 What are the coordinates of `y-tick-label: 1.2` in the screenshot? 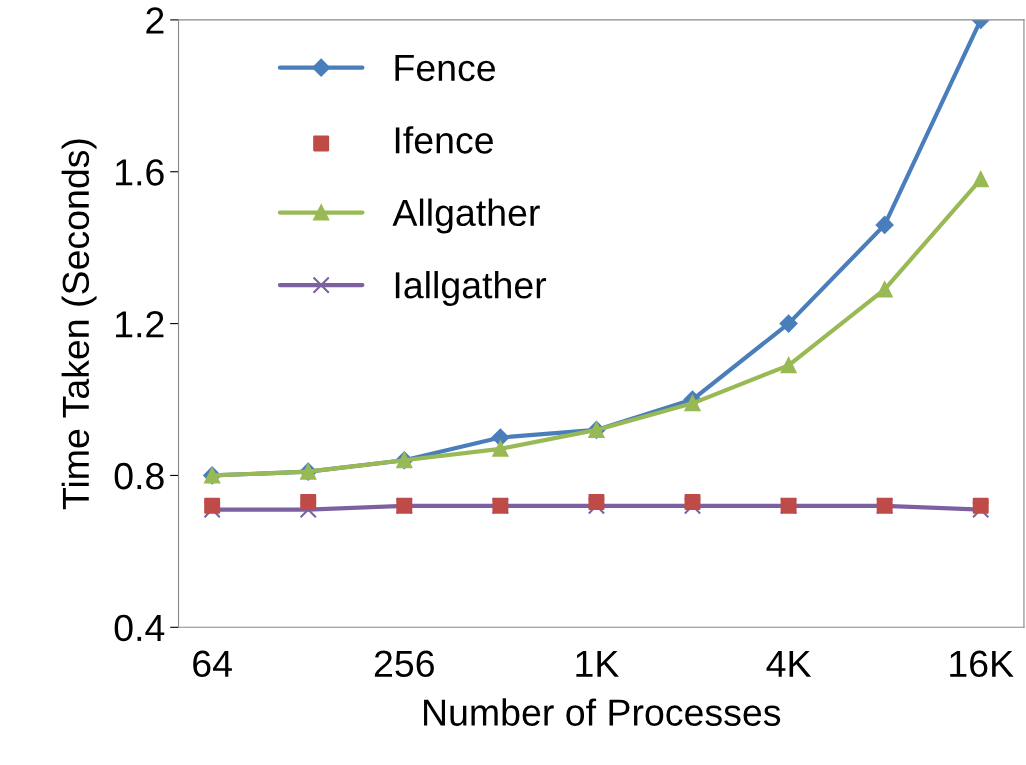 It's located at (140, 324).